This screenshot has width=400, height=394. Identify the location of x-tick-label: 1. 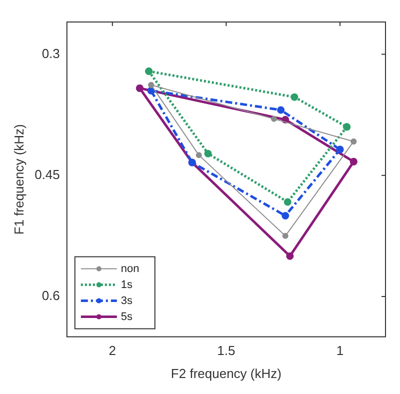
(340, 350).